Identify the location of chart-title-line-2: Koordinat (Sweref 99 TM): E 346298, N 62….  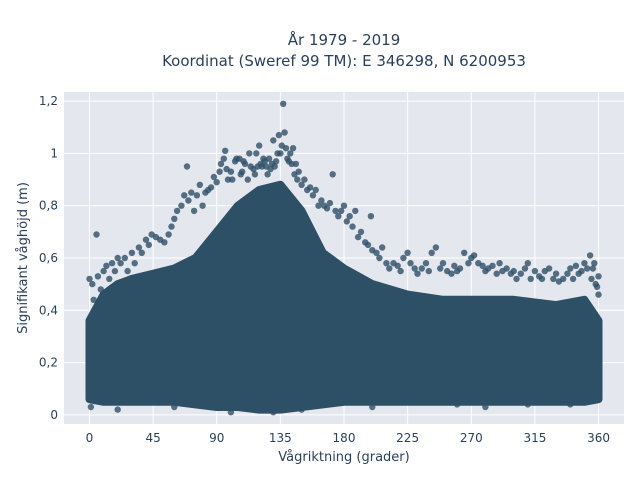
(344, 61).